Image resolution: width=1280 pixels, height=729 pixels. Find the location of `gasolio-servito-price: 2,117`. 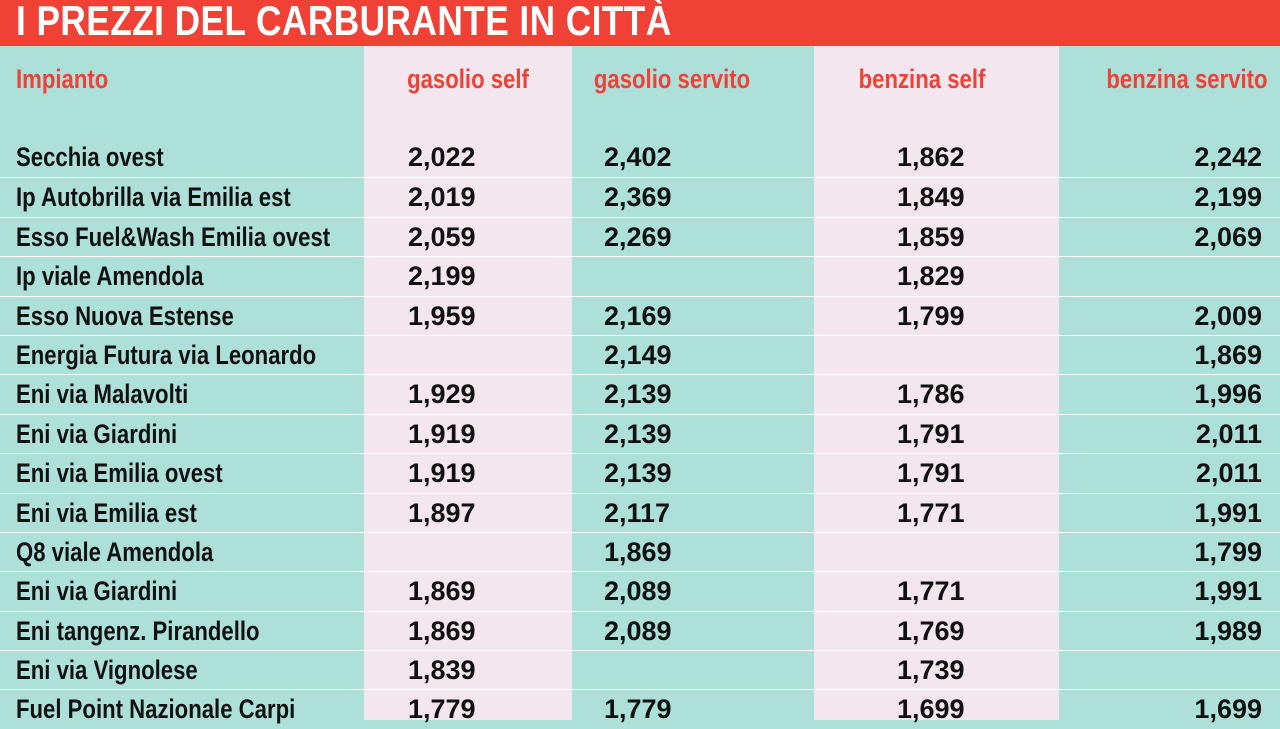

gasolio-servito-price: 2,117 is located at coordinates (637, 512).